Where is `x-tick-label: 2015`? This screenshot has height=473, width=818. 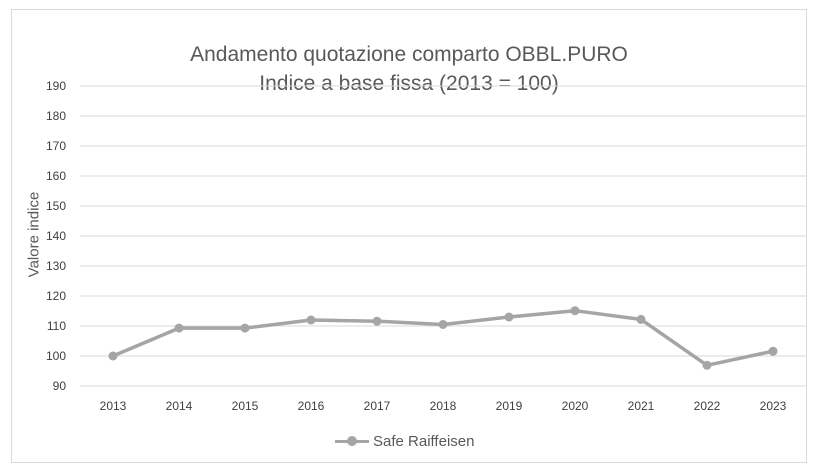
x-tick-label: 2015 is located at coordinates (245, 406).